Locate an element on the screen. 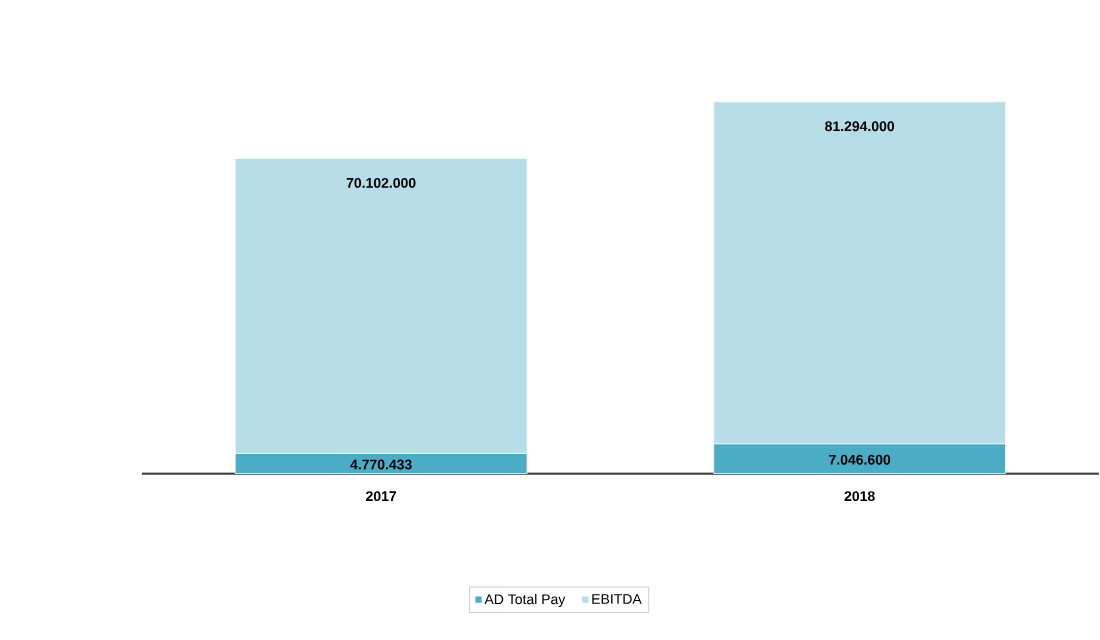 This screenshot has height=640, width=1100. legend-label: AD Total Pay is located at coordinates (525, 600).